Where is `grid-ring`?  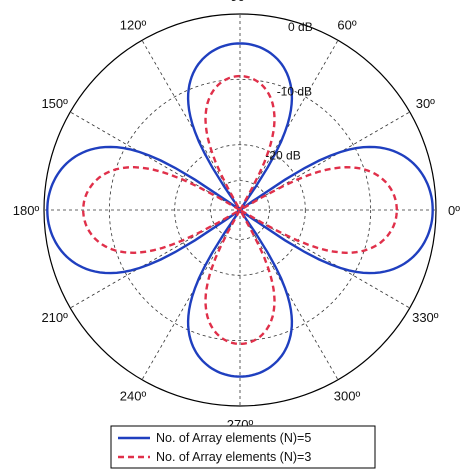
grid-ring is located at coordinates (240, 210).